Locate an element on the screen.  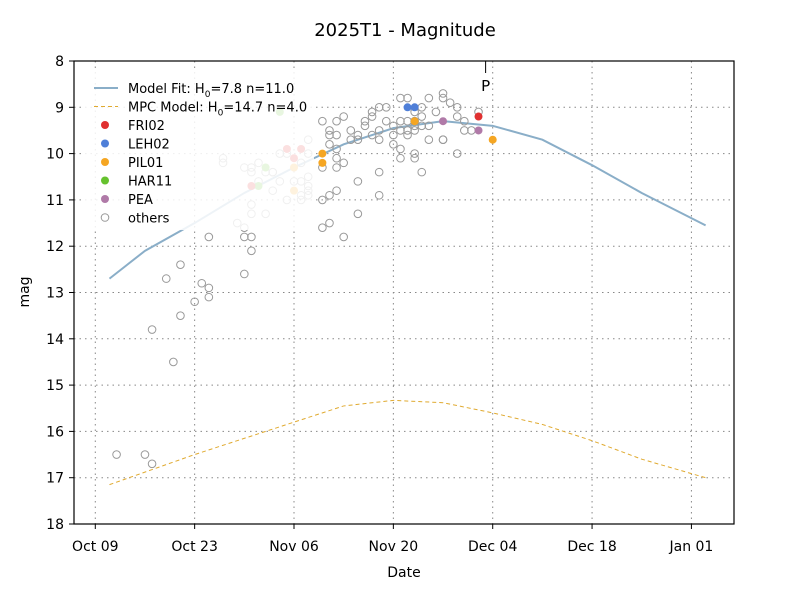
x-tick-label: Oct 09 is located at coordinates (95, 547).